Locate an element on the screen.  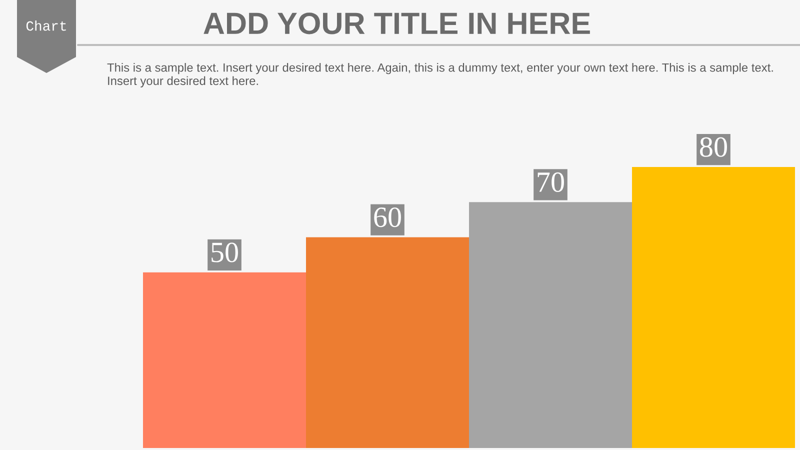
data-label: 50 is located at coordinates (225, 252).